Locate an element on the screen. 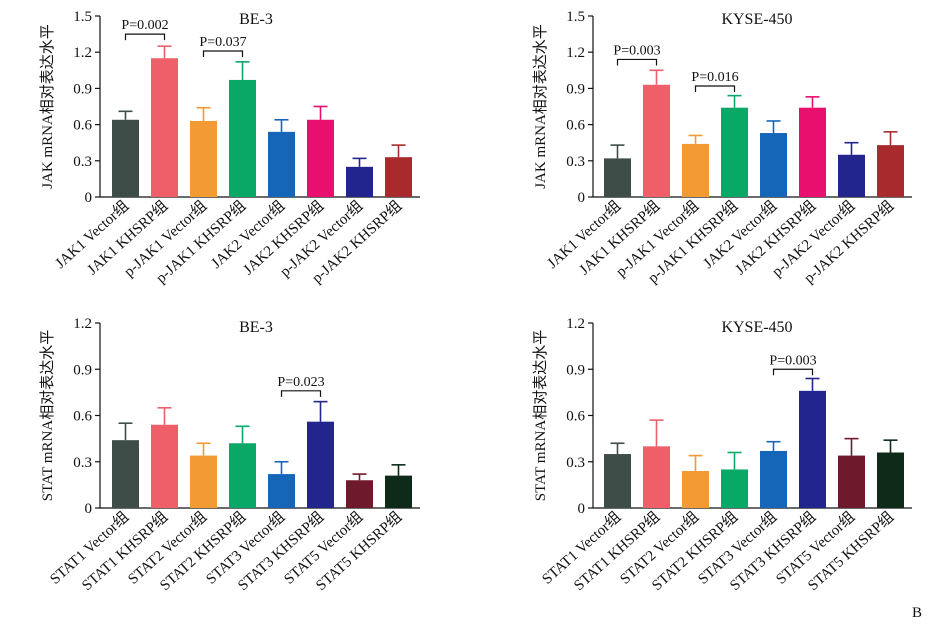 Image resolution: width=940 pixels, height=628 pixels. panel-label: B is located at coordinates (916, 613).